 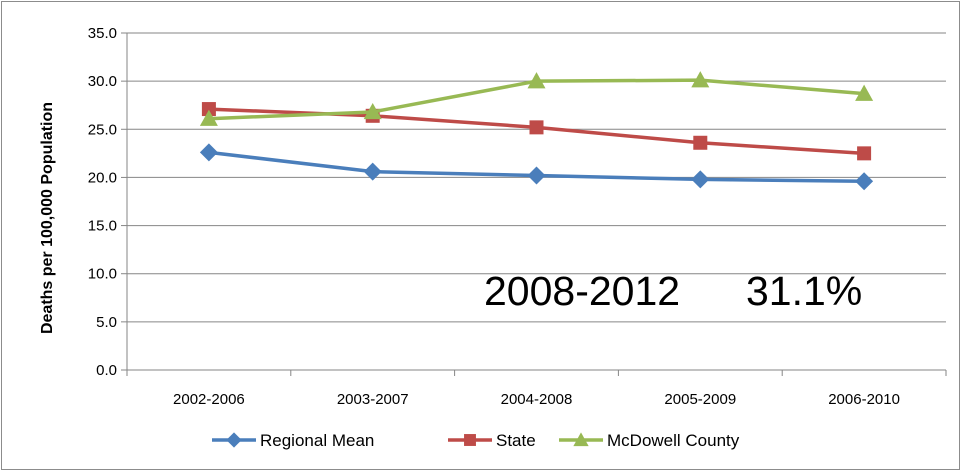 What do you see at coordinates (102, 177) in the screenshot?
I see `y-tick-label-4: 20.0` at bounding box center [102, 177].